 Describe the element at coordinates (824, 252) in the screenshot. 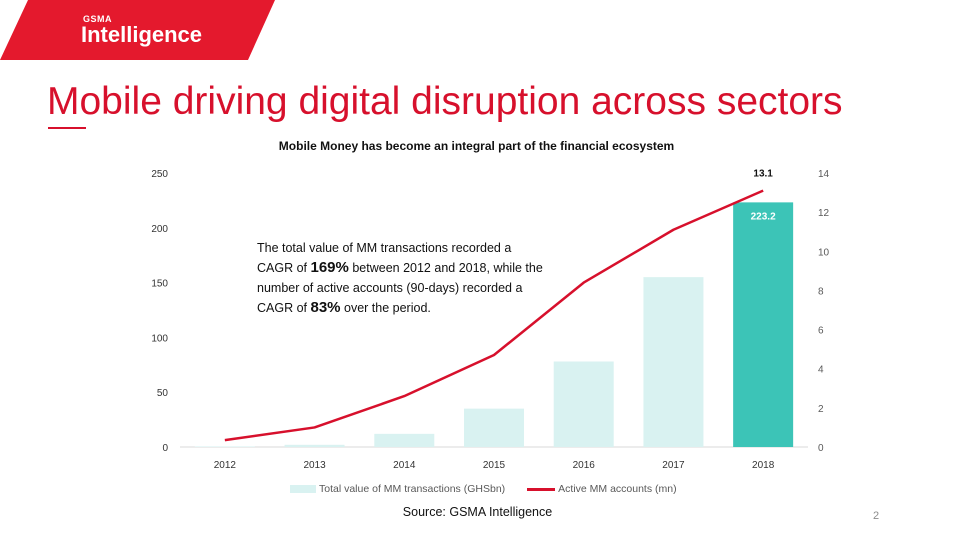

I see `y-right-tick-label: 10` at that location.